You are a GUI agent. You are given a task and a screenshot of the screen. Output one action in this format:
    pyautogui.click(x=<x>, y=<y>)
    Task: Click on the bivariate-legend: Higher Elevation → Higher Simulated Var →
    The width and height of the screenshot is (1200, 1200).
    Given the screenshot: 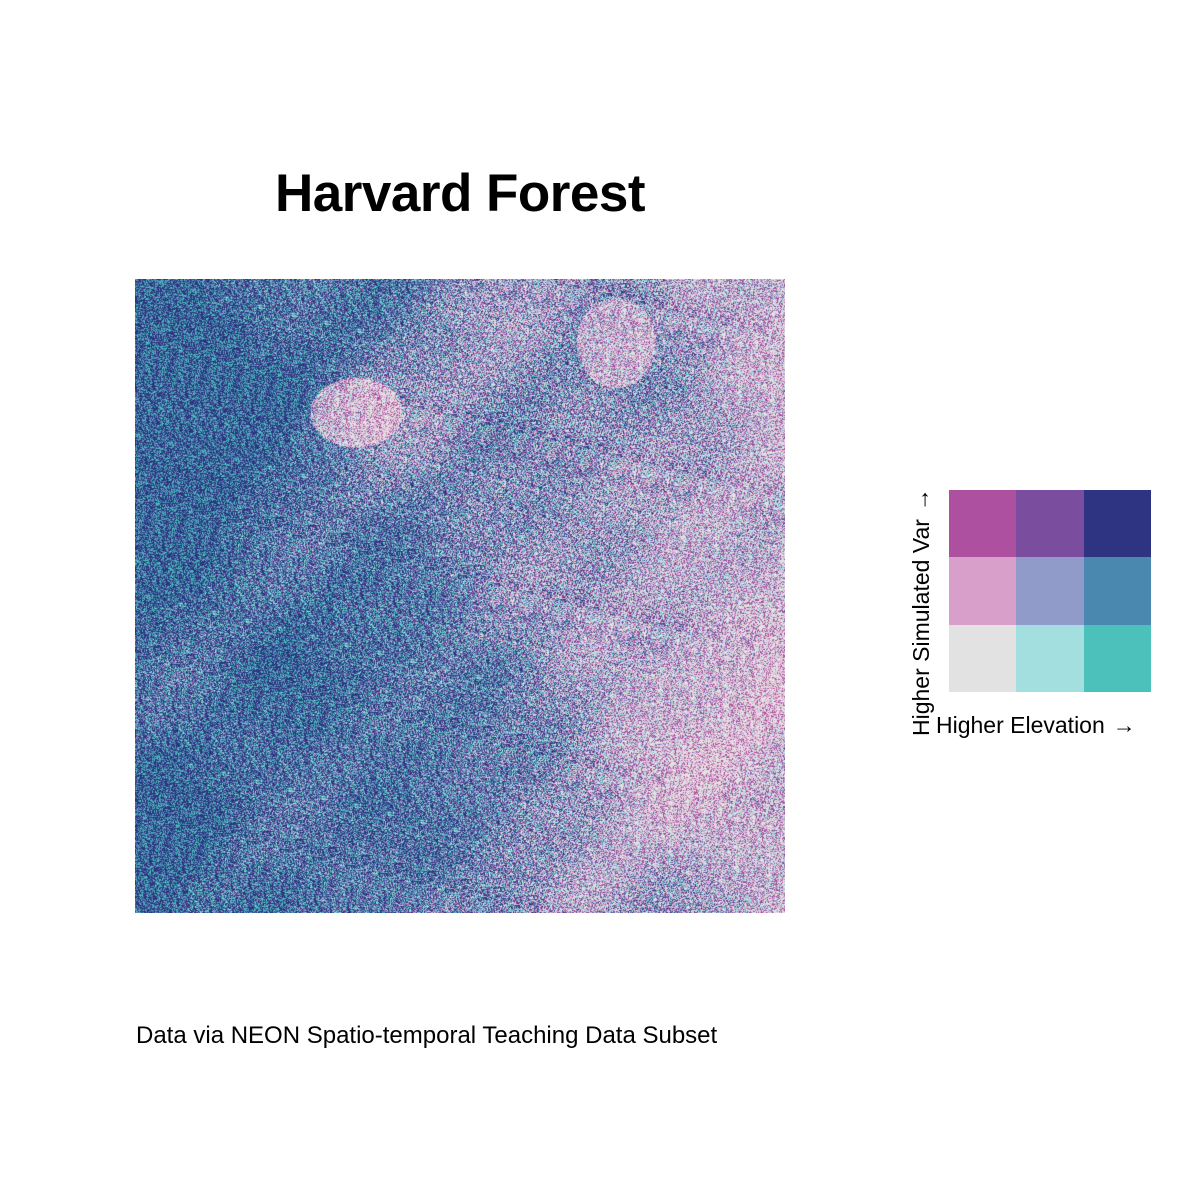 What is the action you would take?
    pyautogui.click(x=1030, y=600)
    